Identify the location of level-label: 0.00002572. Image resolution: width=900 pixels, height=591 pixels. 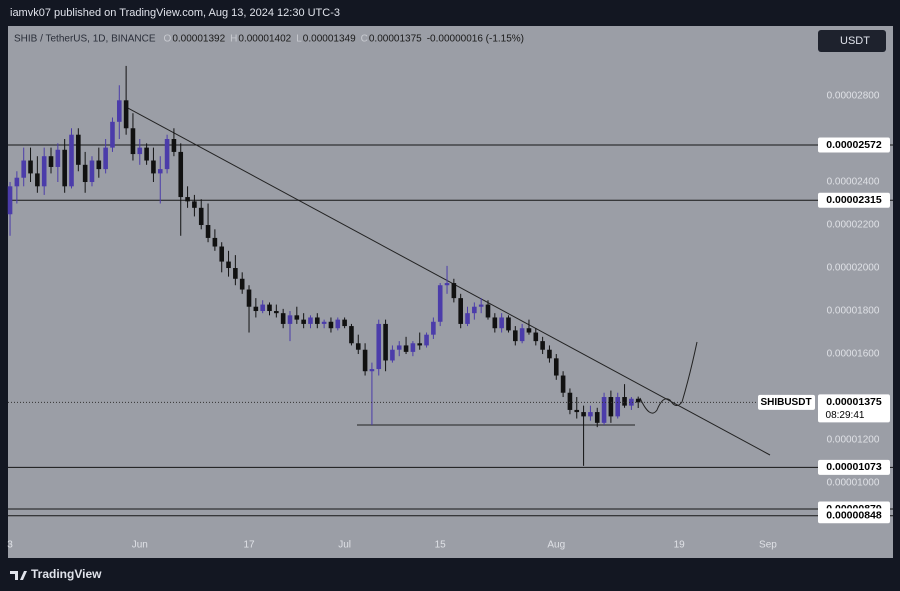
(854, 145).